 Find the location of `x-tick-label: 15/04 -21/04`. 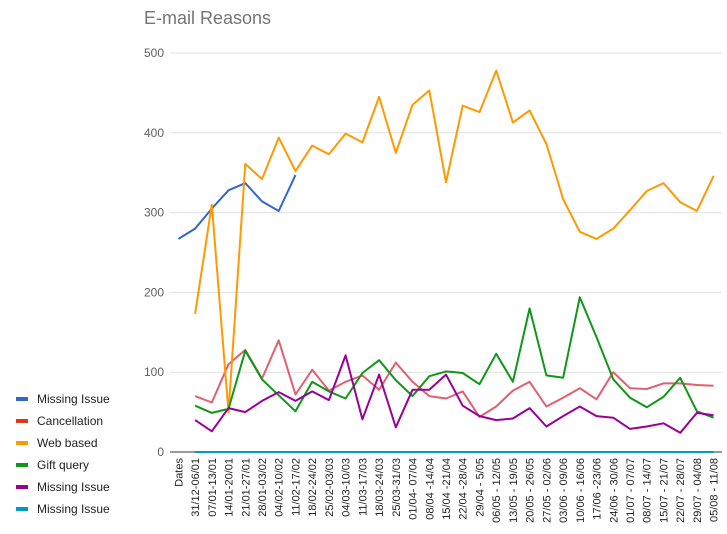

x-tick-label: 15/04 -21/04 is located at coordinates (447, 489).